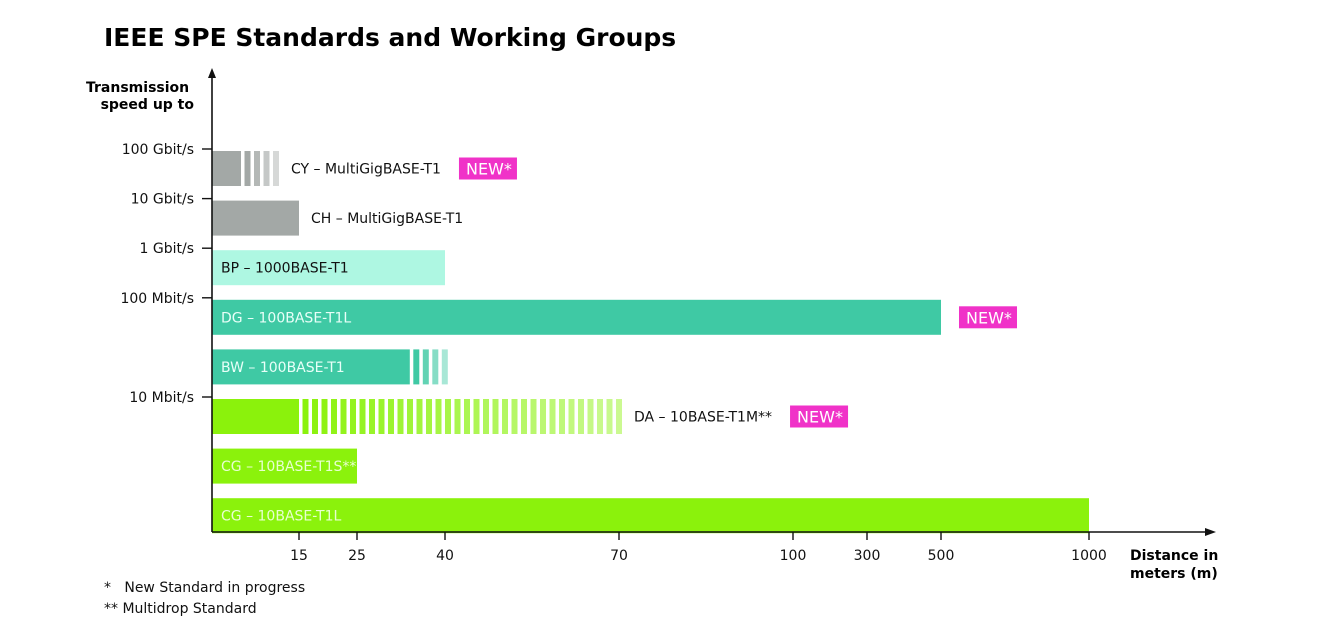 The image size is (1320, 636). I want to click on bar-cg-10base-t1s, so click(284, 466).